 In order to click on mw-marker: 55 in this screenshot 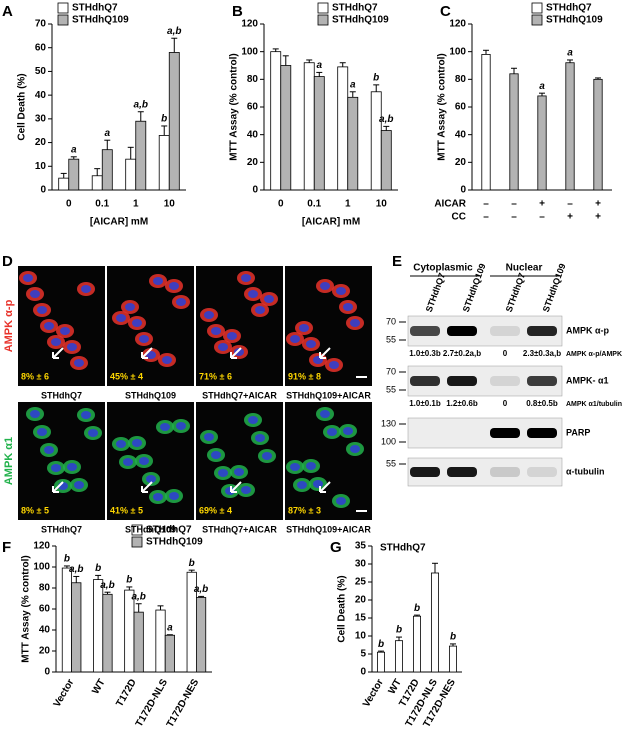, I will do `click(391, 339)`.